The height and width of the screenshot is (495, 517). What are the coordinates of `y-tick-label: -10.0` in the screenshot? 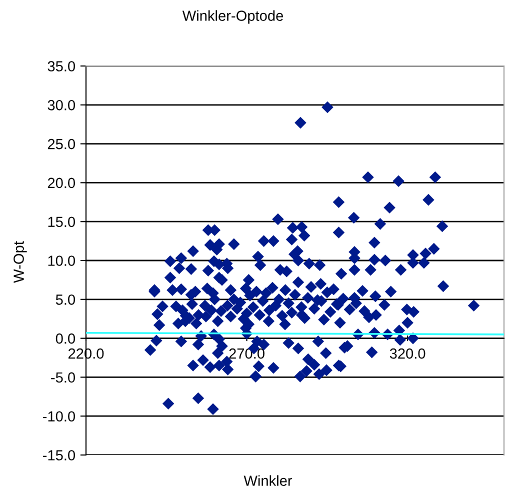 It's located at (59, 416).